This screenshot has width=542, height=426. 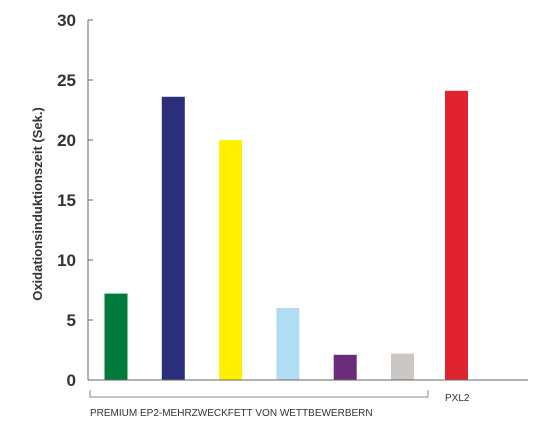 What do you see at coordinates (71, 380) in the screenshot?
I see `y-tick-label: 0` at bounding box center [71, 380].